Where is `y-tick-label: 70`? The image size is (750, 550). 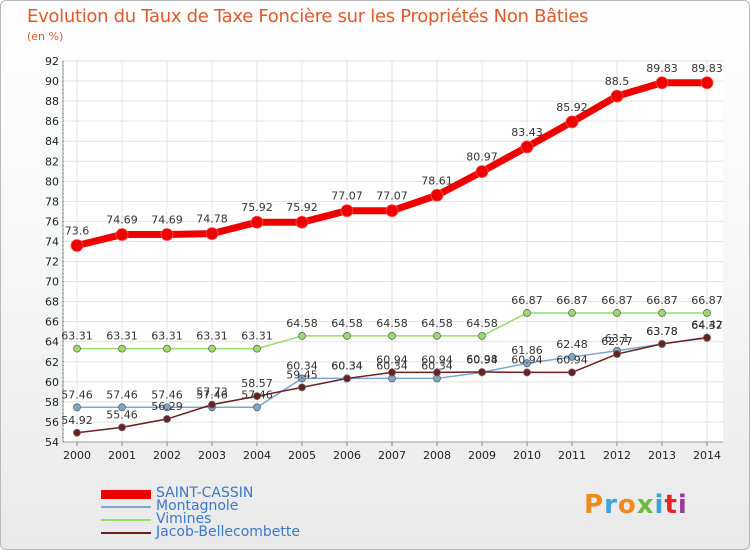
y-tick-label: 70 is located at coordinates (52, 282).